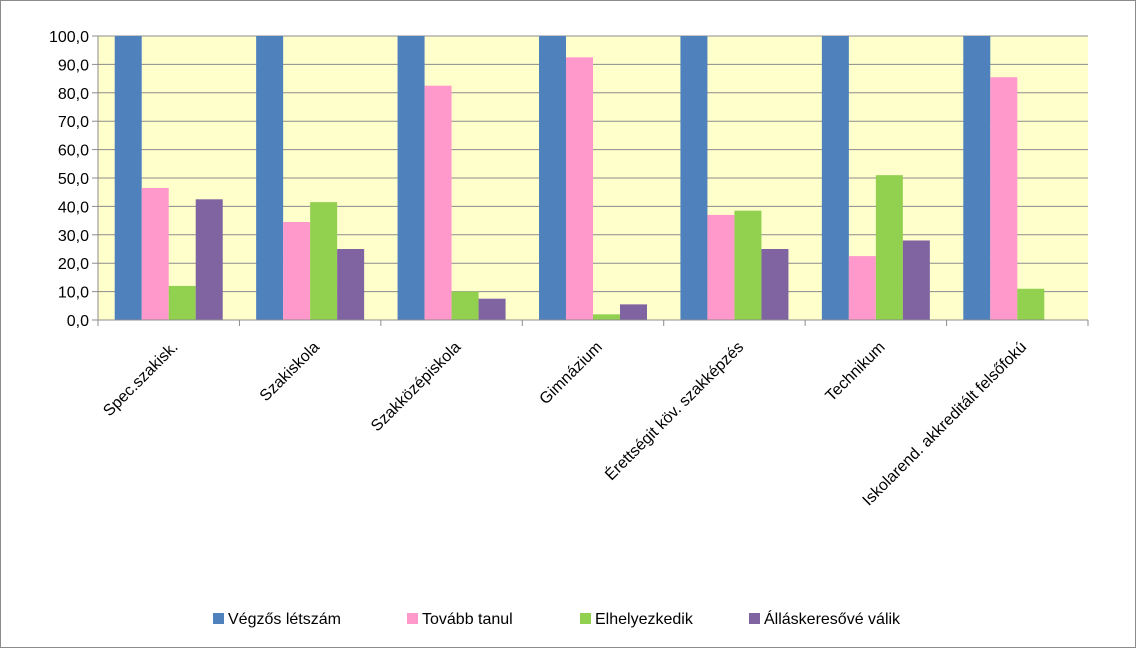  Describe the element at coordinates (69, 37) in the screenshot. I see `y-tick-label: 100,0` at that location.